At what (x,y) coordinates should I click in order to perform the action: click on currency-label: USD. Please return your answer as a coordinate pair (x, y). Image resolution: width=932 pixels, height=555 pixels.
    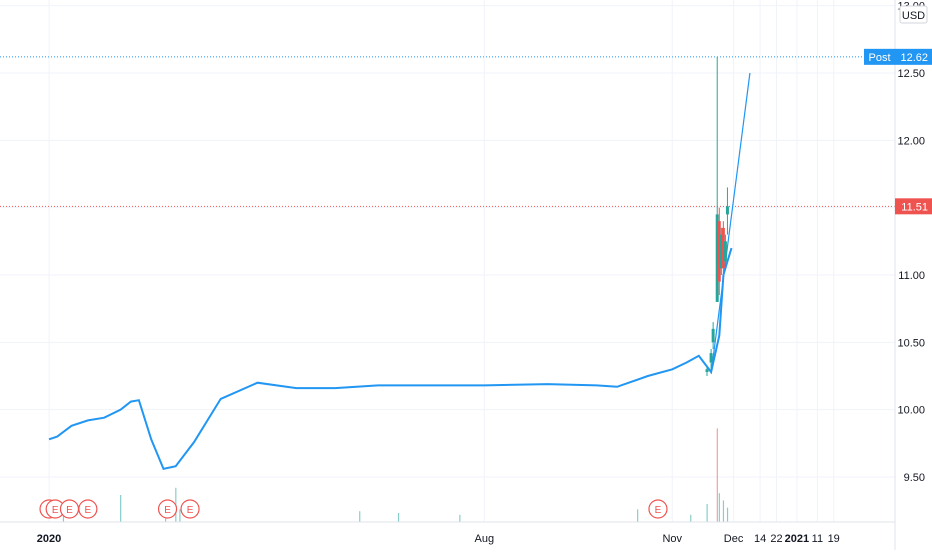
    Looking at the image, I should click on (913, 14).